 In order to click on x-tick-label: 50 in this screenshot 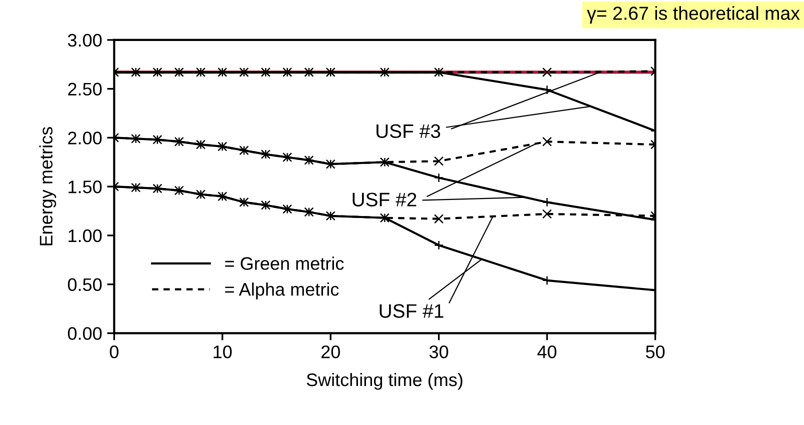, I will do `click(655, 351)`.